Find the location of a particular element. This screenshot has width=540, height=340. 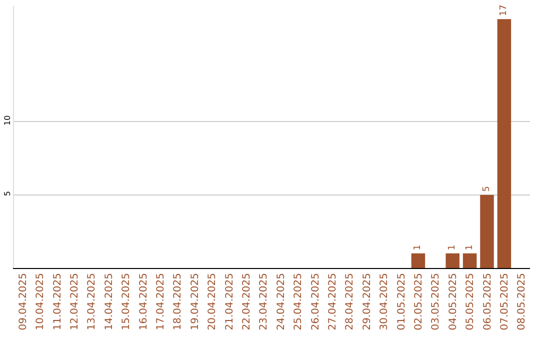

x-tick-label: 06.05.2025 is located at coordinates (488, 301).